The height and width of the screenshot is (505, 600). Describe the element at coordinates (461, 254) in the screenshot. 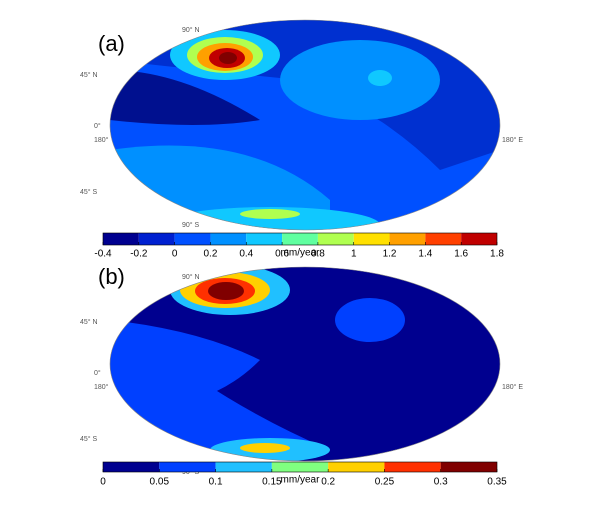

I see `colorbar-tick-label: 1.6` at that location.